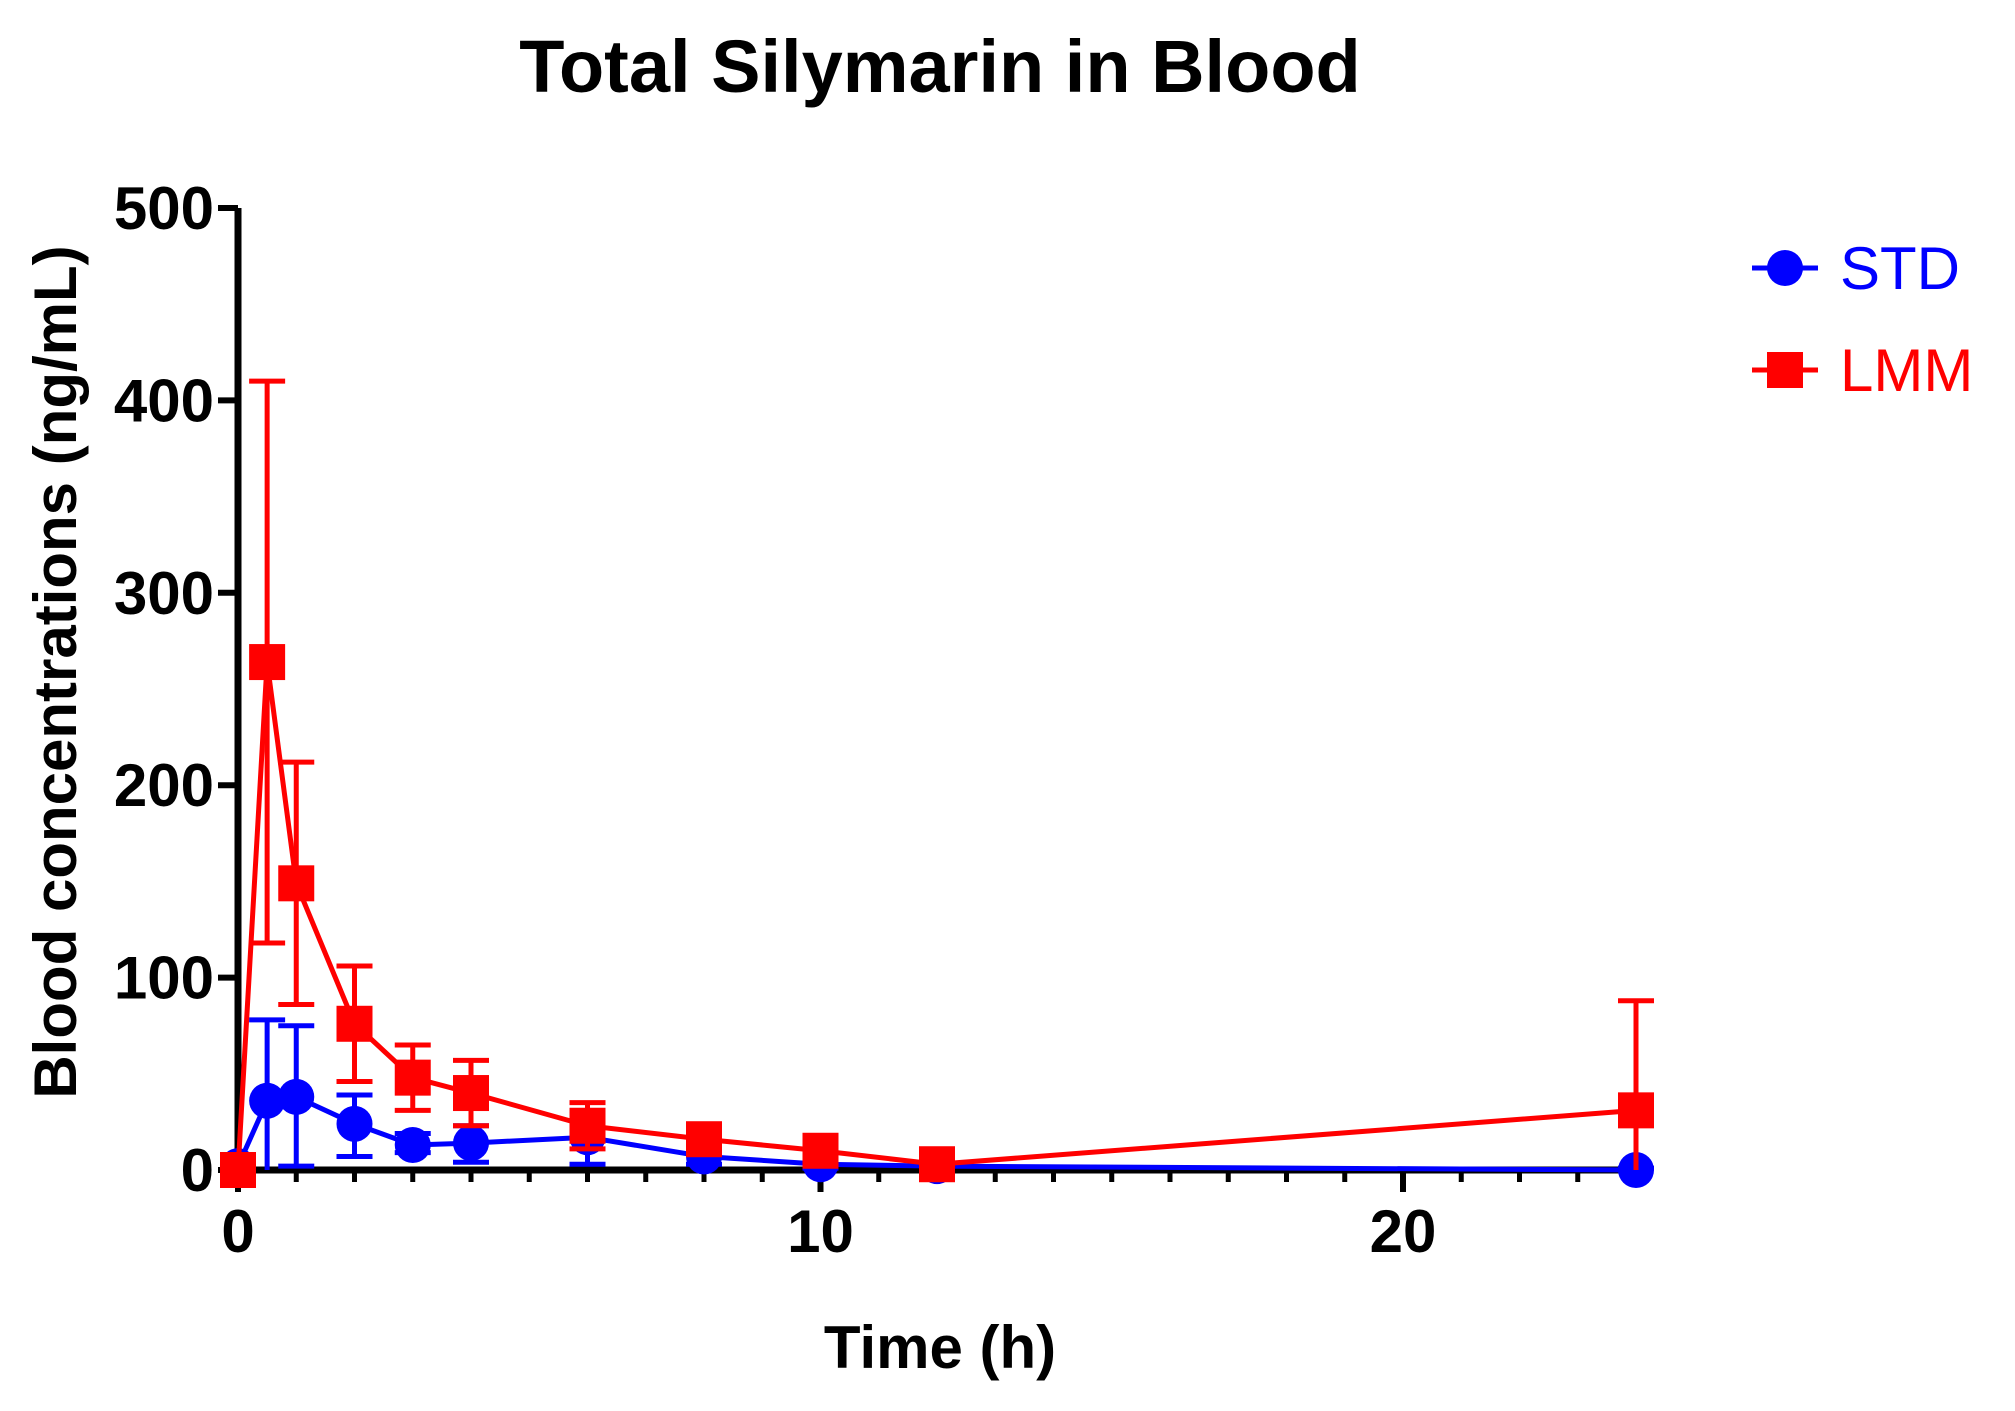 The image size is (2015, 1411). What do you see at coordinates (197, 1170) in the screenshot?
I see `y-tick-label: 0` at bounding box center [197, 1170].